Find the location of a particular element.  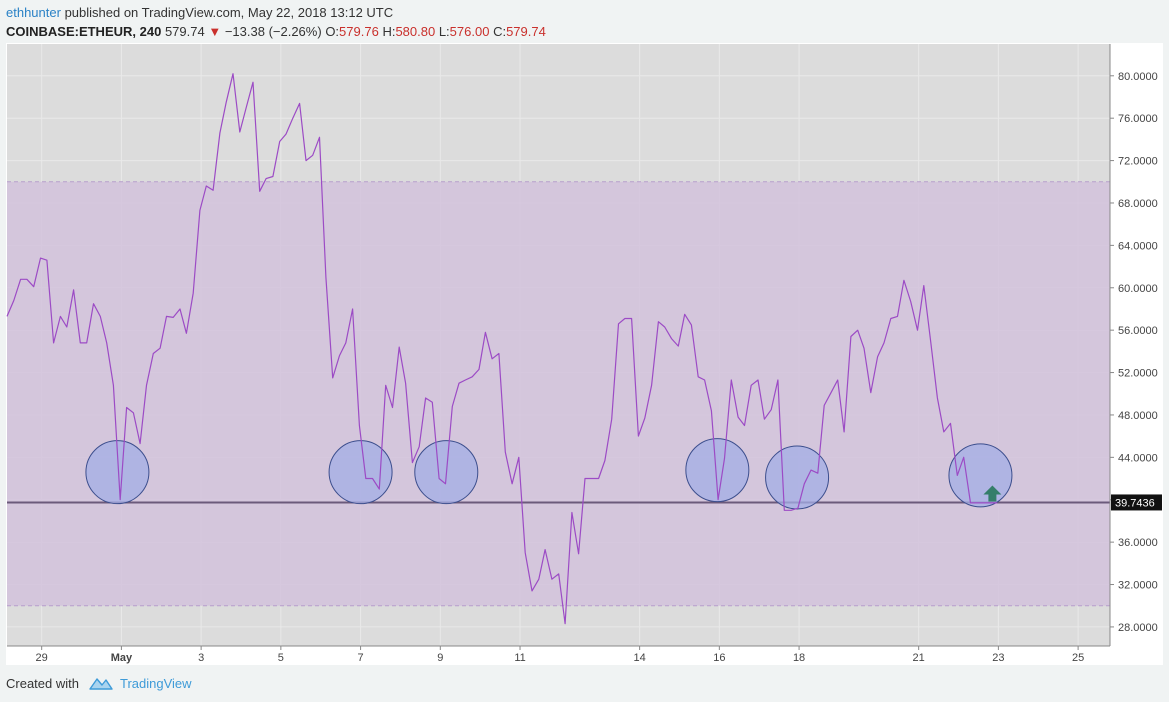

y-tick-label: 76.0000 is located at coordinates (1138, 119).